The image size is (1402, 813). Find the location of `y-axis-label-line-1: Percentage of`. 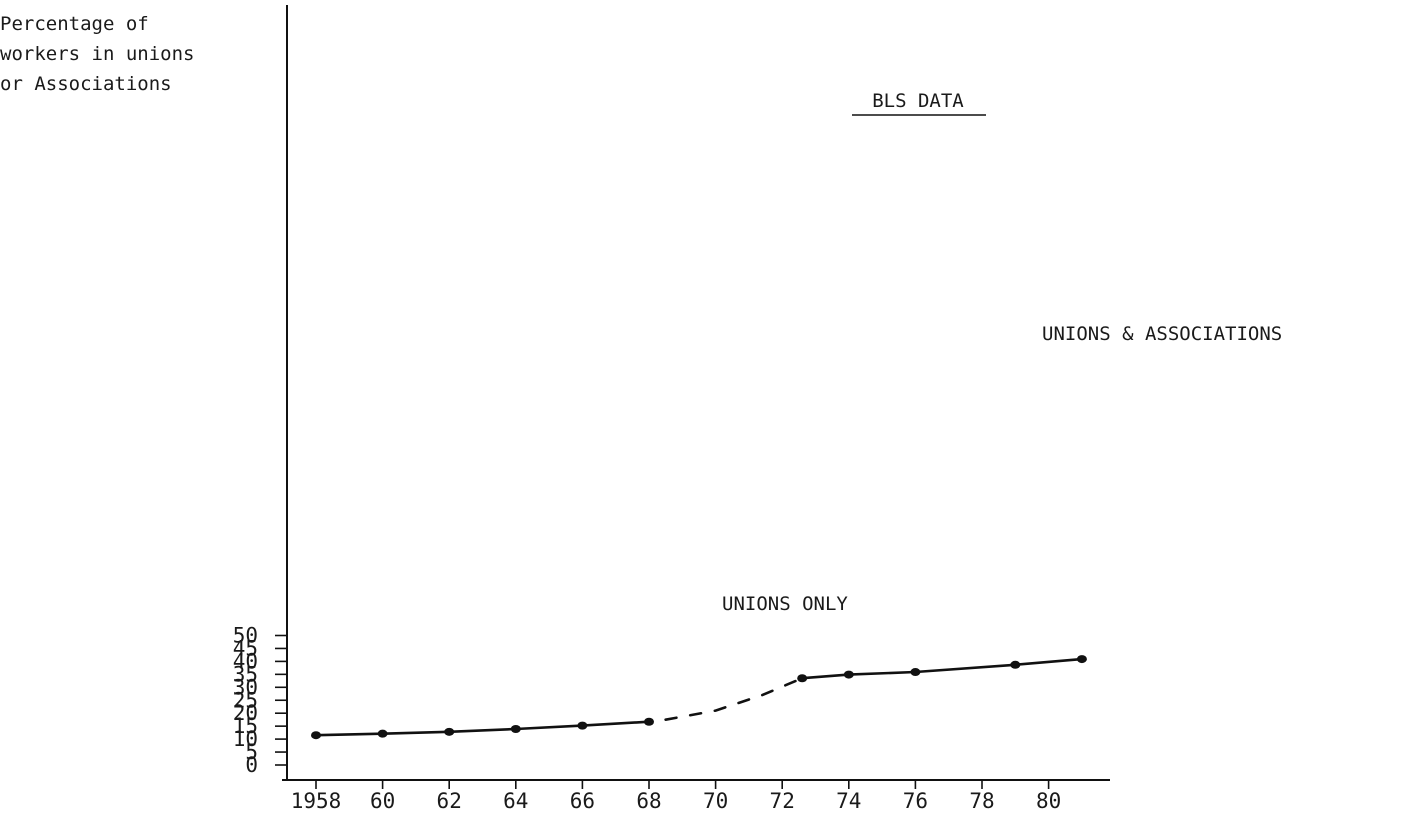

y-axis-label-line-1: Percentage of is located at coordinates (74, 24).